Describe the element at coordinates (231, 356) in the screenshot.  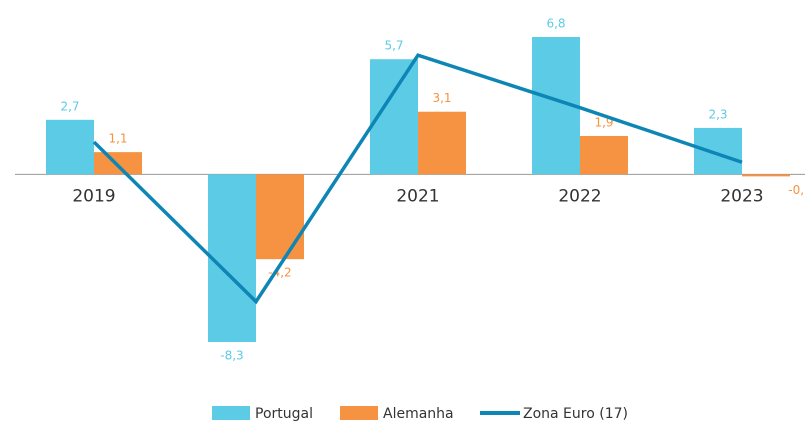
I see `value-label: -8,3` at that location.